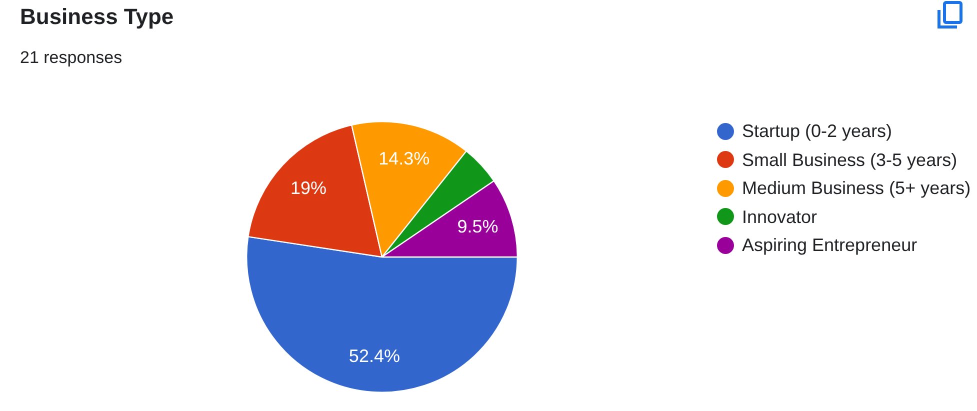 Image resolution: width=977 pixels, height=411 pixels. Describe the element at coordinates (97, 17) in the screenshot. I see `chart-title: Business Type` at that location.